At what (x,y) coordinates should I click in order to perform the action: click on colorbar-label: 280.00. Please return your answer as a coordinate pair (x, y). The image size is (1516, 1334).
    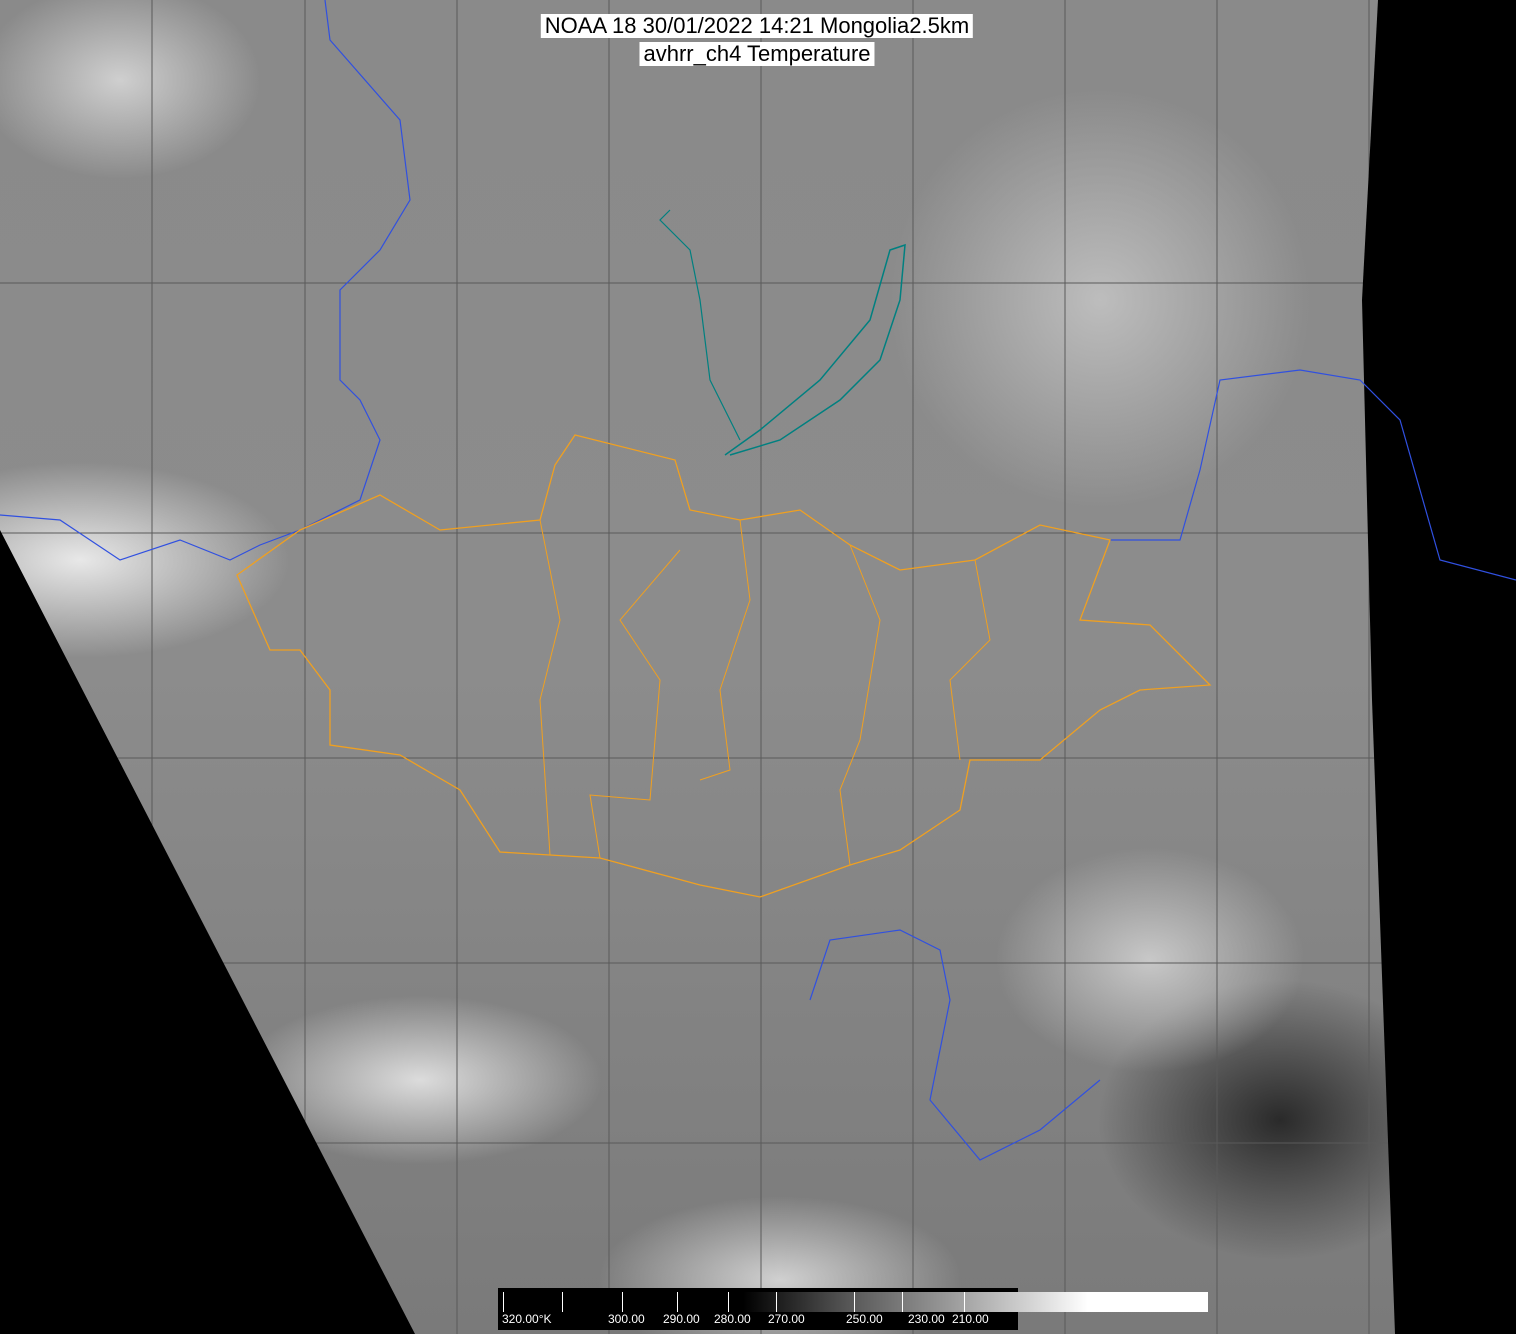
    Looking at the image, I should click on (732, 1319).